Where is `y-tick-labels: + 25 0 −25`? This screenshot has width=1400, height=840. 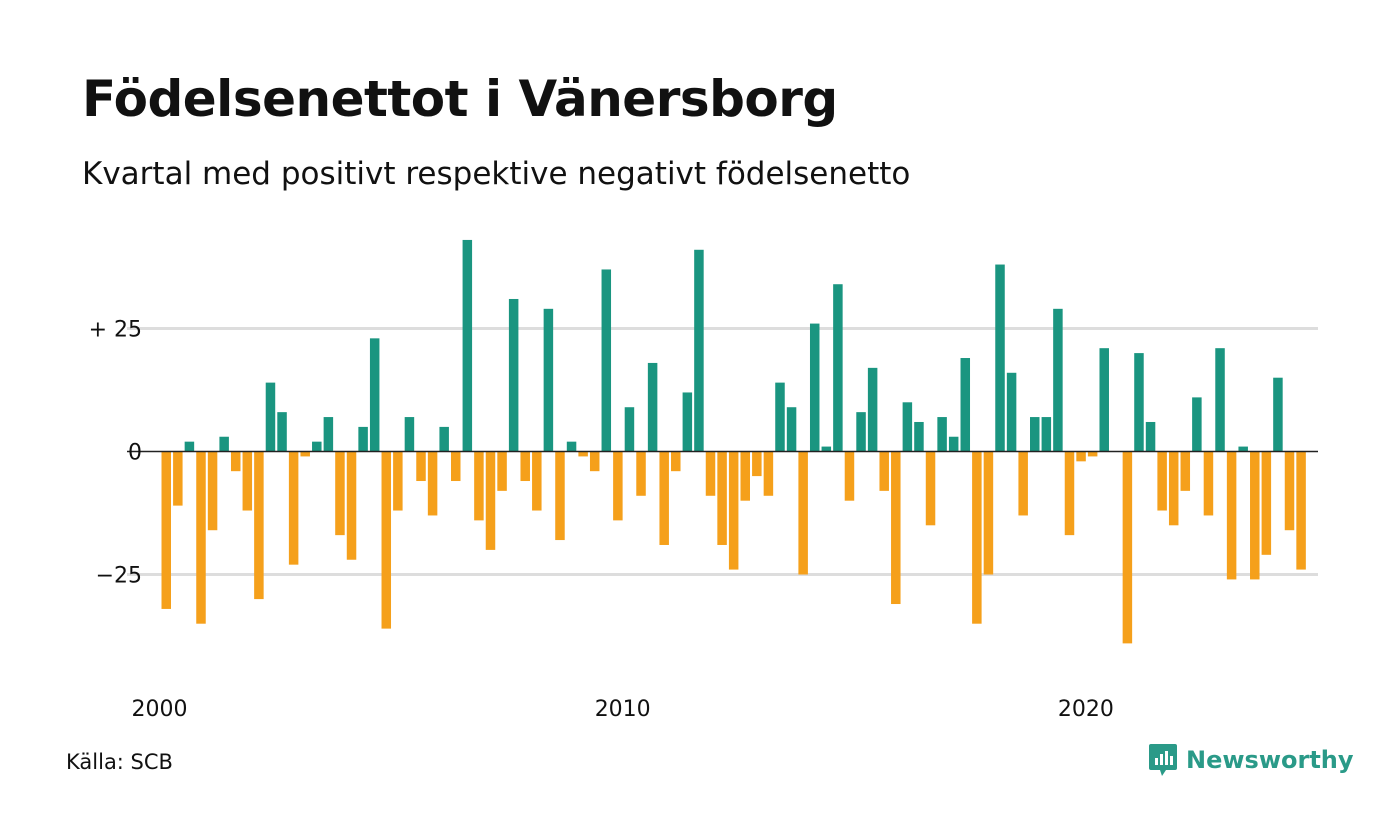
y-tick-labels: + 25 0 −25 is located at coordinates (115, 453).